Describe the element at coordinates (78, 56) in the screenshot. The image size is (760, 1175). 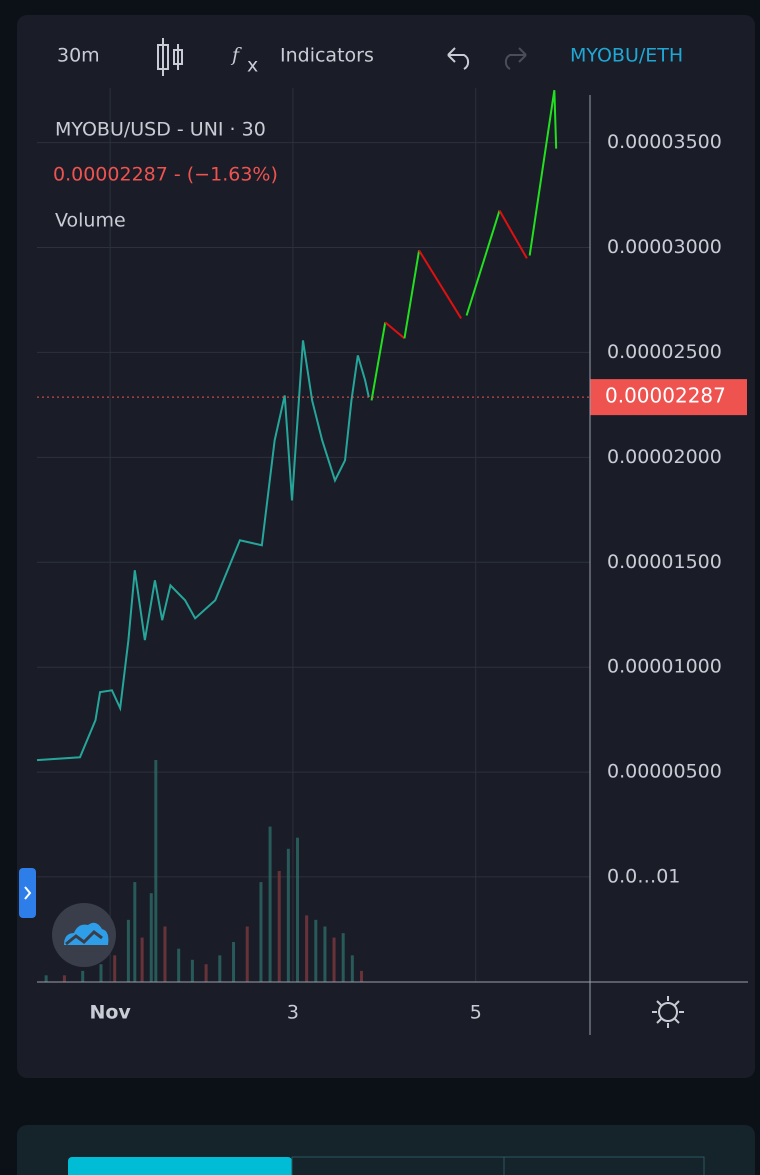
I see `interval-button: 30m` at that location.